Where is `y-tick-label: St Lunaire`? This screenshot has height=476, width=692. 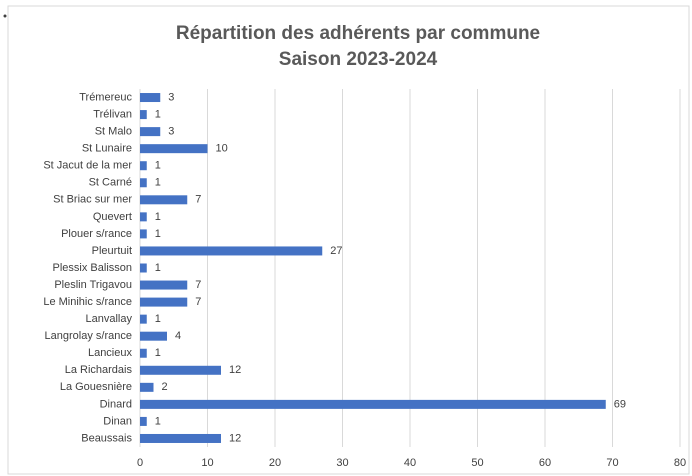 y-tick-label: St Lunaire is located at coordinates (107, 149).